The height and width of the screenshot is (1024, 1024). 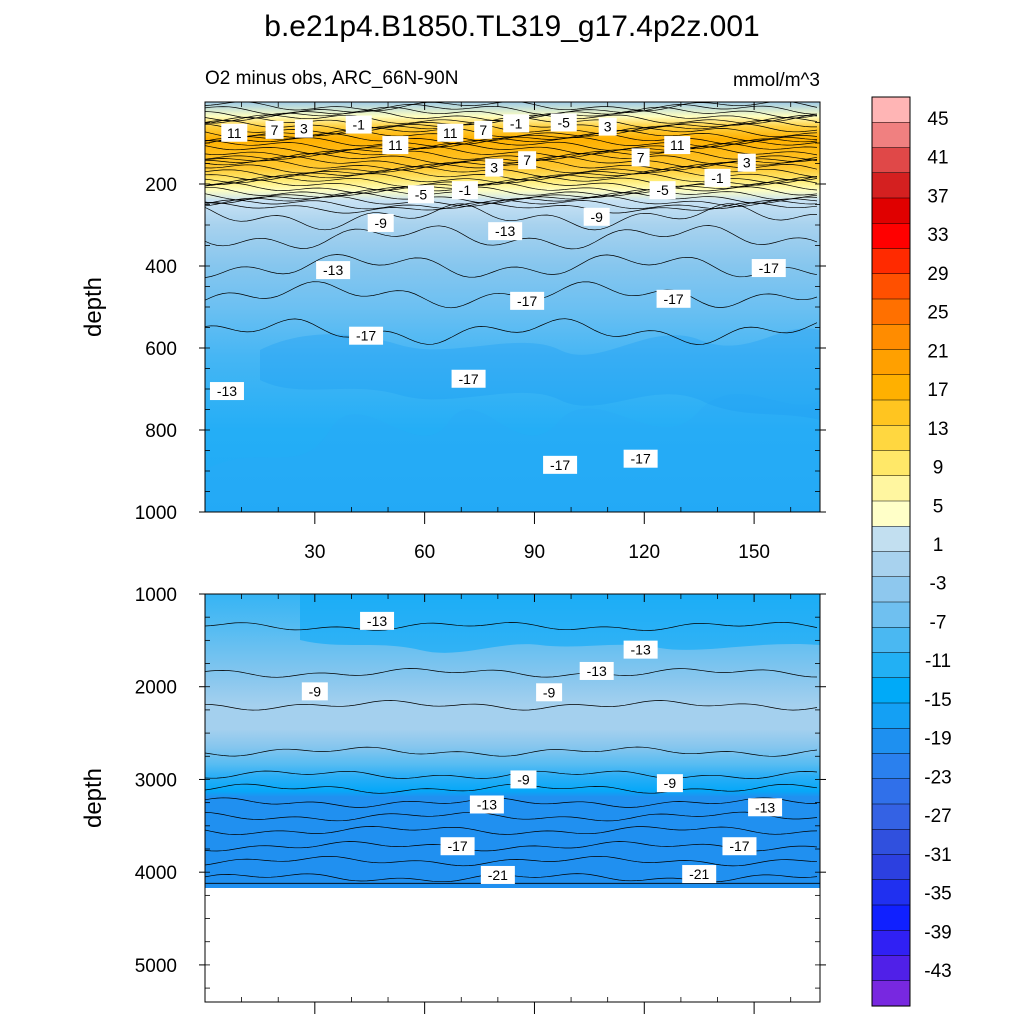 What do you see at coordinates (937, 700) in the screenshot?
I see `colorbar-label: -15` at bounding box center [937, 700].